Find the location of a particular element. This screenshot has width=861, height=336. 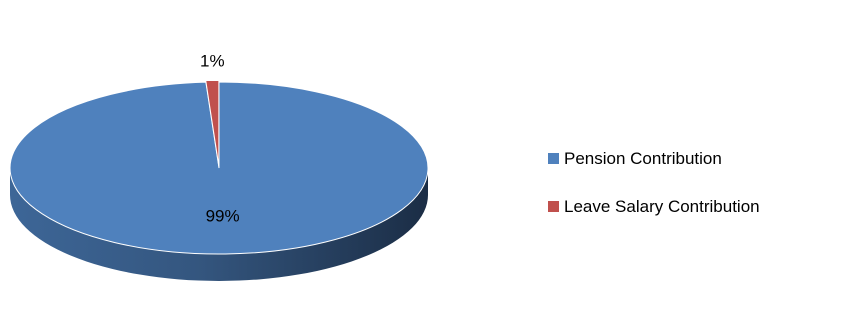

legend-swatch-pension-contribution is located at coordinates (553, 158).